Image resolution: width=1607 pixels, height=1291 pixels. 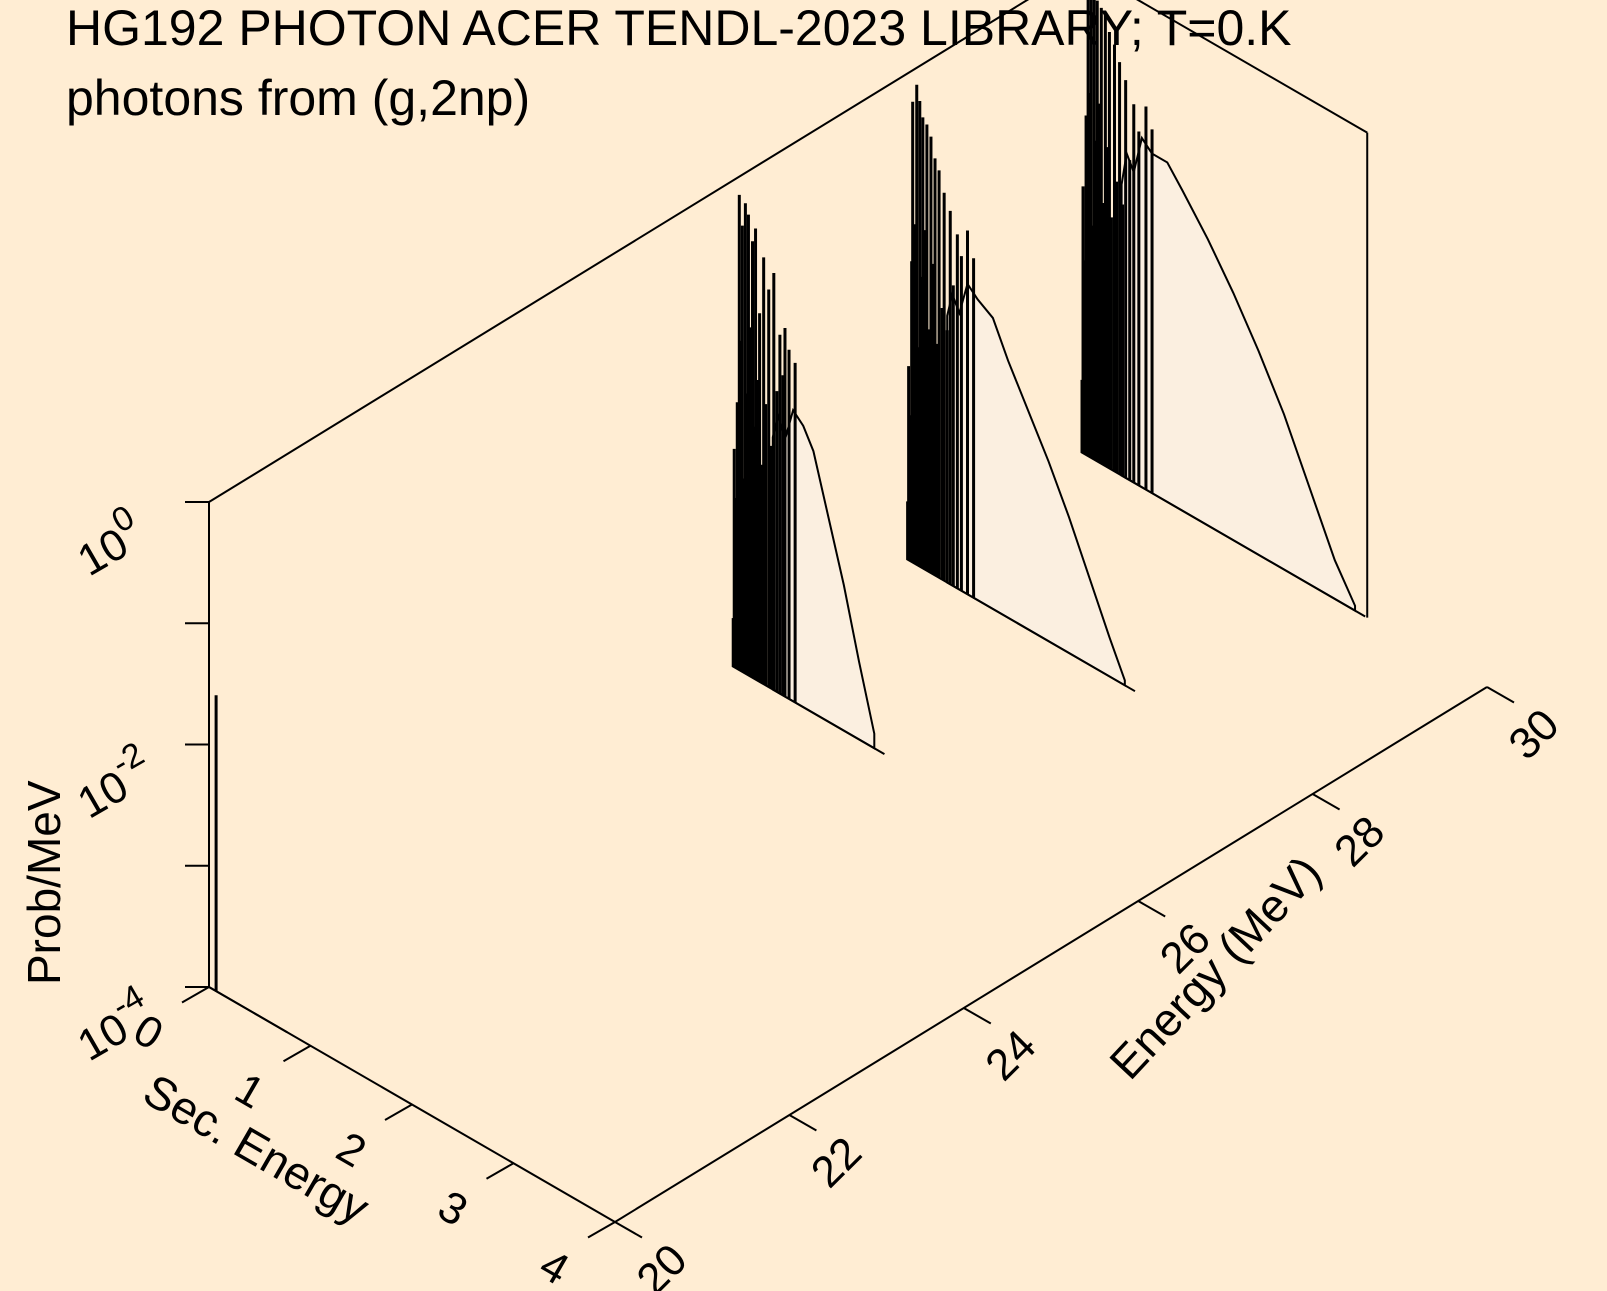 What do you see at coordinates (554, 1265) in the screenshot?
I see `x-tick-label: 4` at bounding box center [554, 1265].